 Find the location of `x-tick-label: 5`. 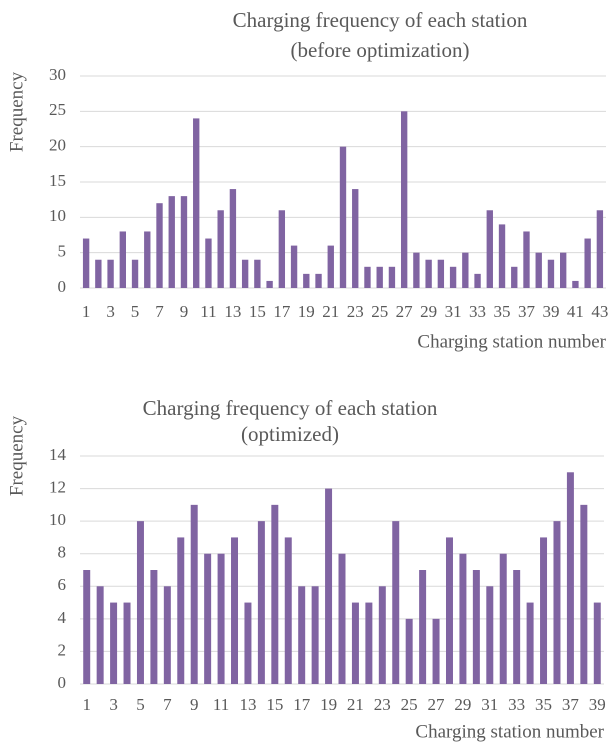

x-tick-label: 5 is located at coordinates (140, 704).